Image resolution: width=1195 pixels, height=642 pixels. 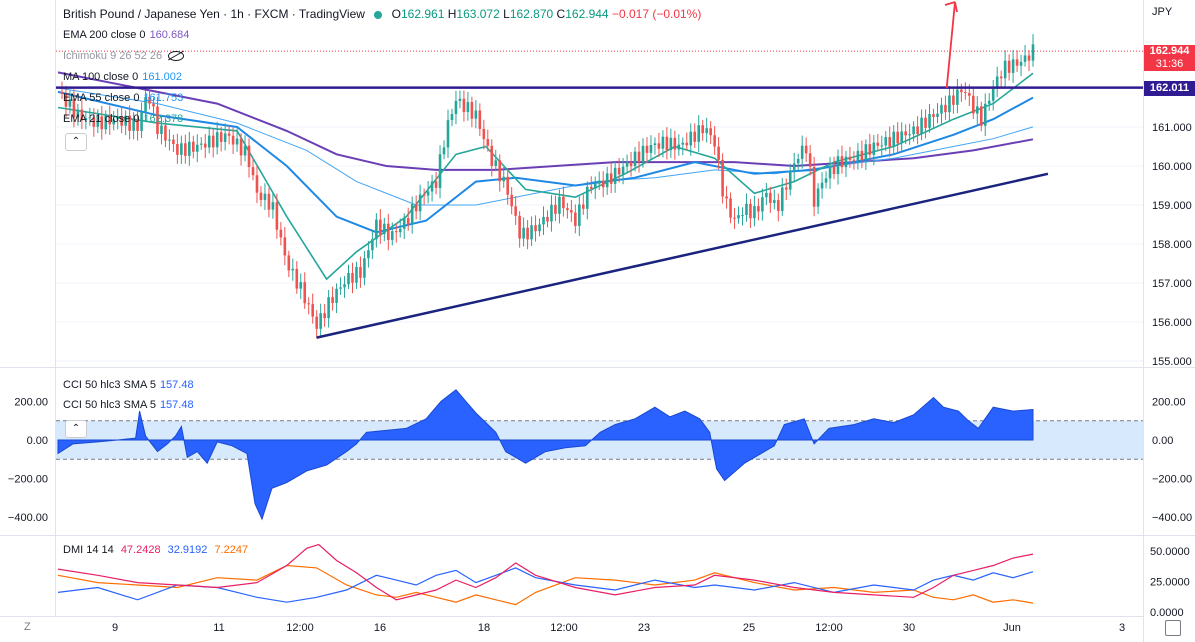 What do you see at coordinates (618, 628) in the screenshot?
I see `time-axis: 9 11 12:00 16 18 12:00 23 25 12:00 30 Jun 3` at bounding box center [618, 628].